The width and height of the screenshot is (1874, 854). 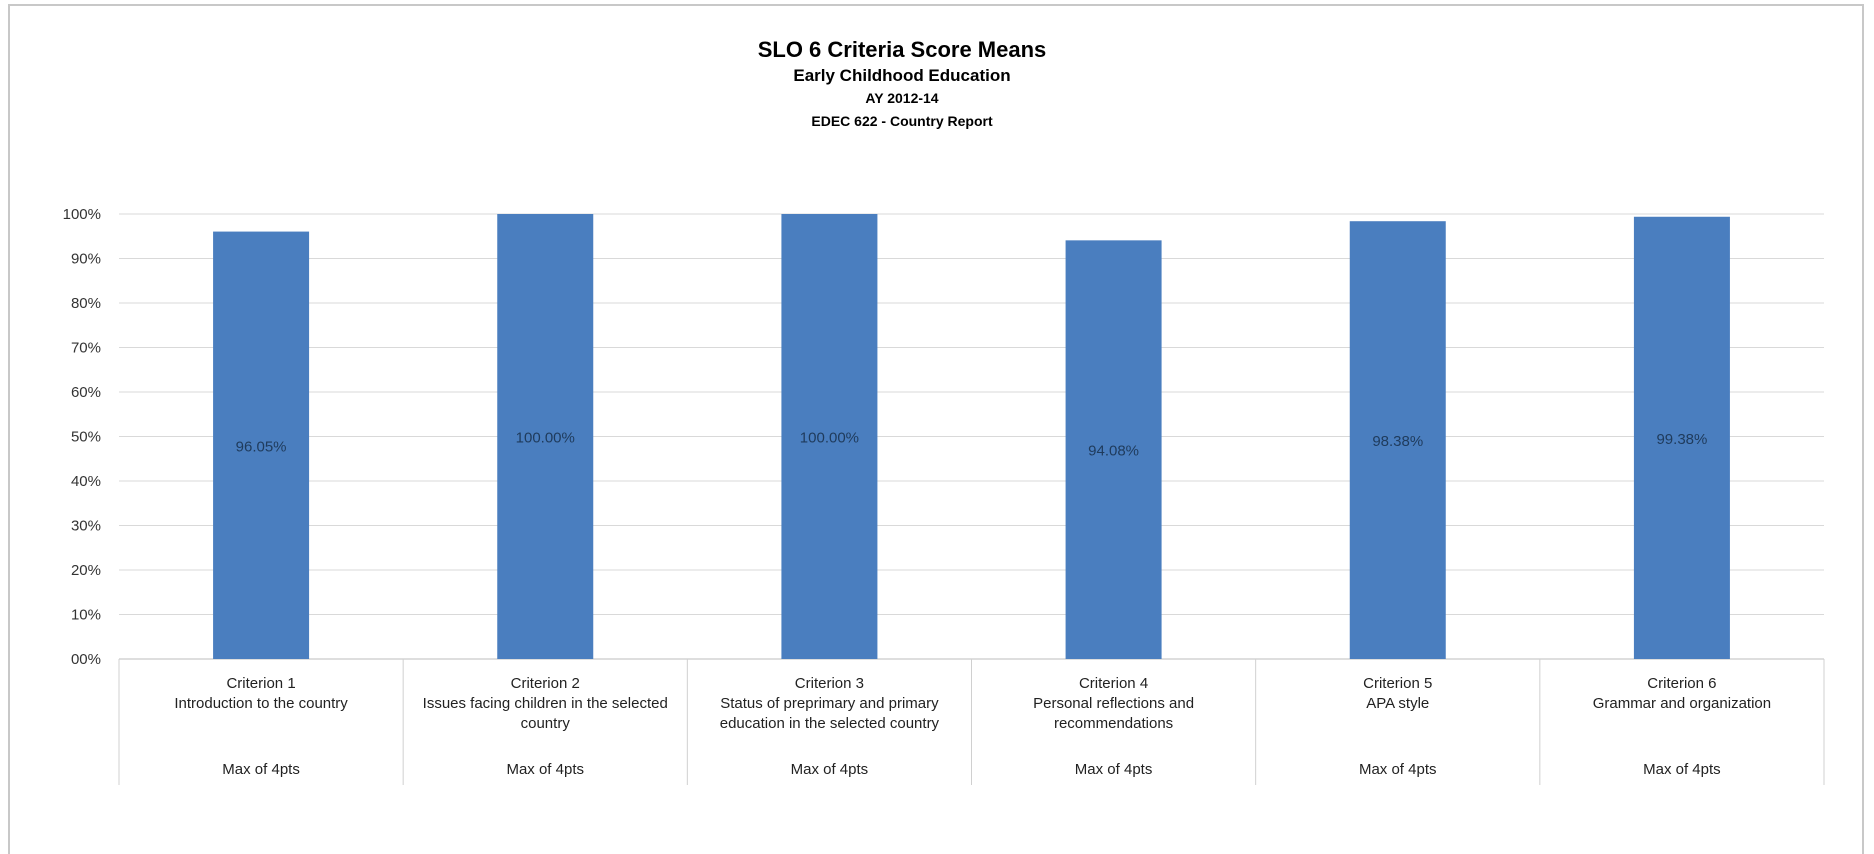 I want to click on category-description: APA style, so click(x=1398, y=703).